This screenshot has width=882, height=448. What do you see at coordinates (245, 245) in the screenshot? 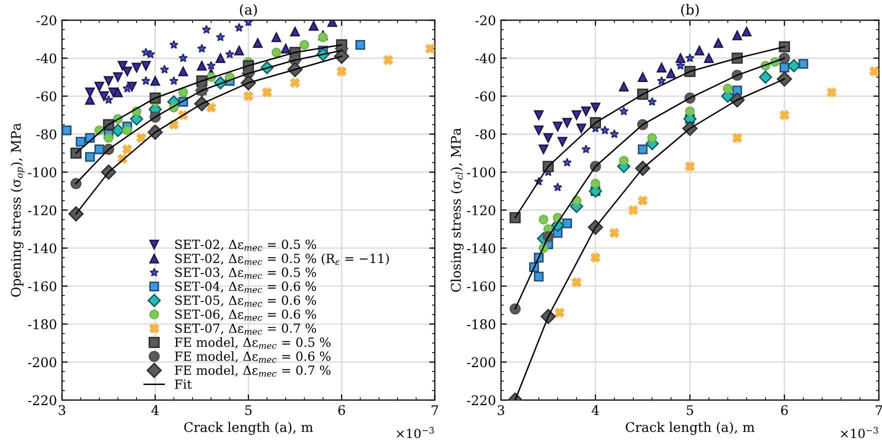
I see `legend-label: SET-02, Δε$_{mec}$ = 0.5 %` at bounding box center [245, 245].